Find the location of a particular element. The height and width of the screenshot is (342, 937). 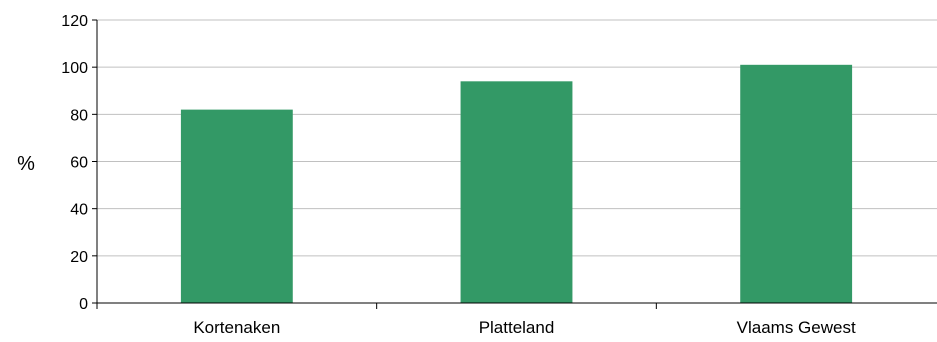

y-tick-label: 80 is located at coordinates (79, 115).